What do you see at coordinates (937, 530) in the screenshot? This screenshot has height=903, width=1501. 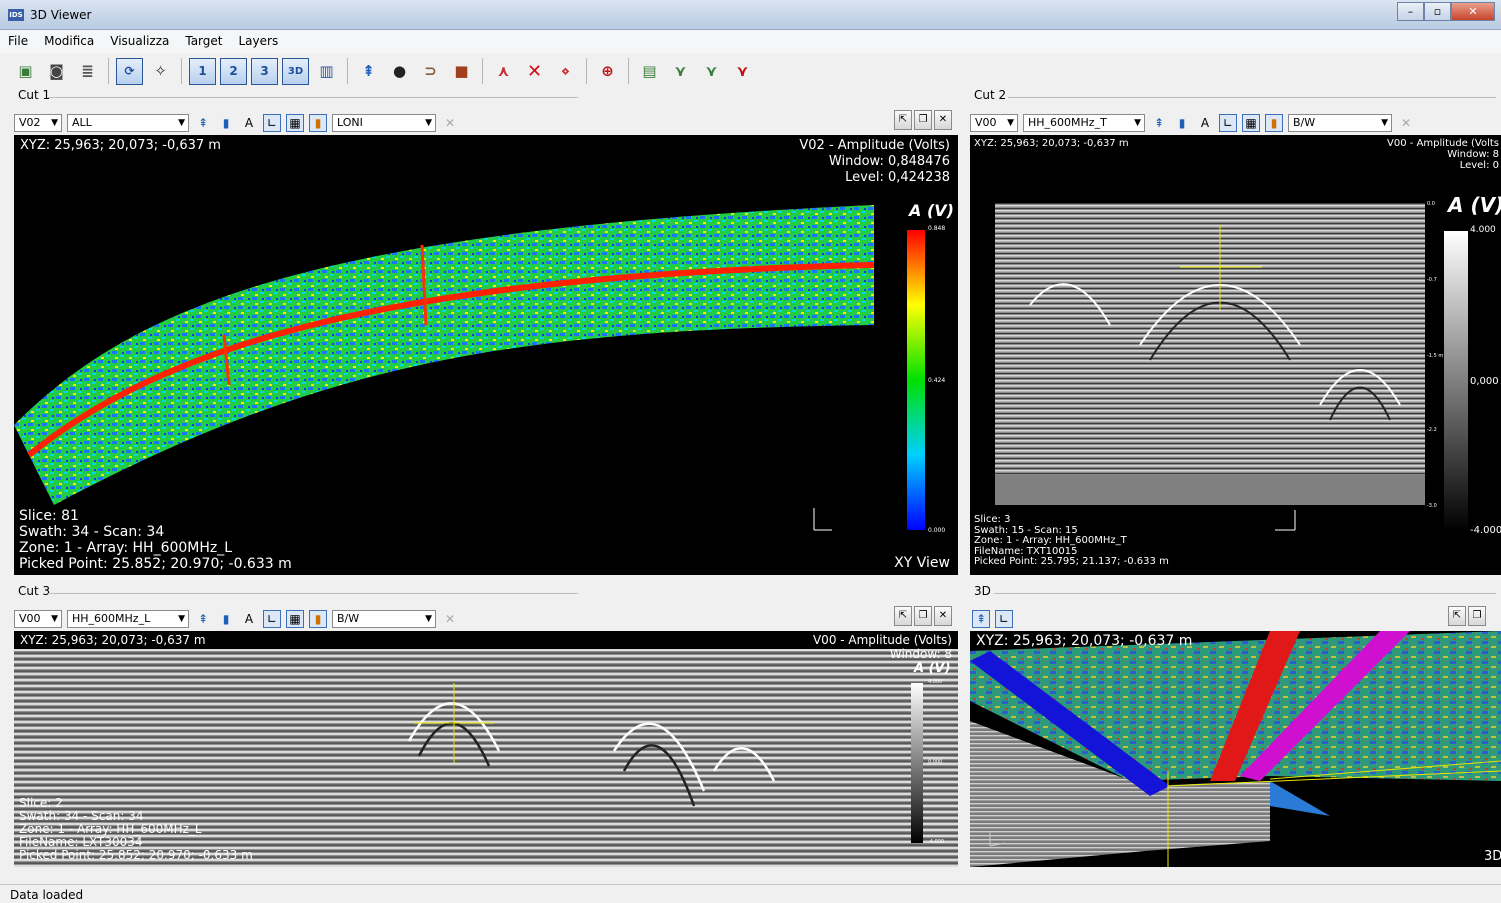 I see `cut1-scale-min: 0.000` at bounding box center [937, 530].